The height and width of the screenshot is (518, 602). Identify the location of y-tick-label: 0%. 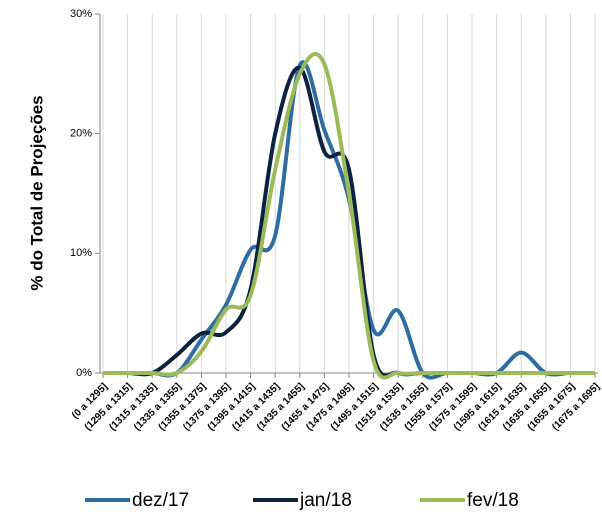
(84, 373).